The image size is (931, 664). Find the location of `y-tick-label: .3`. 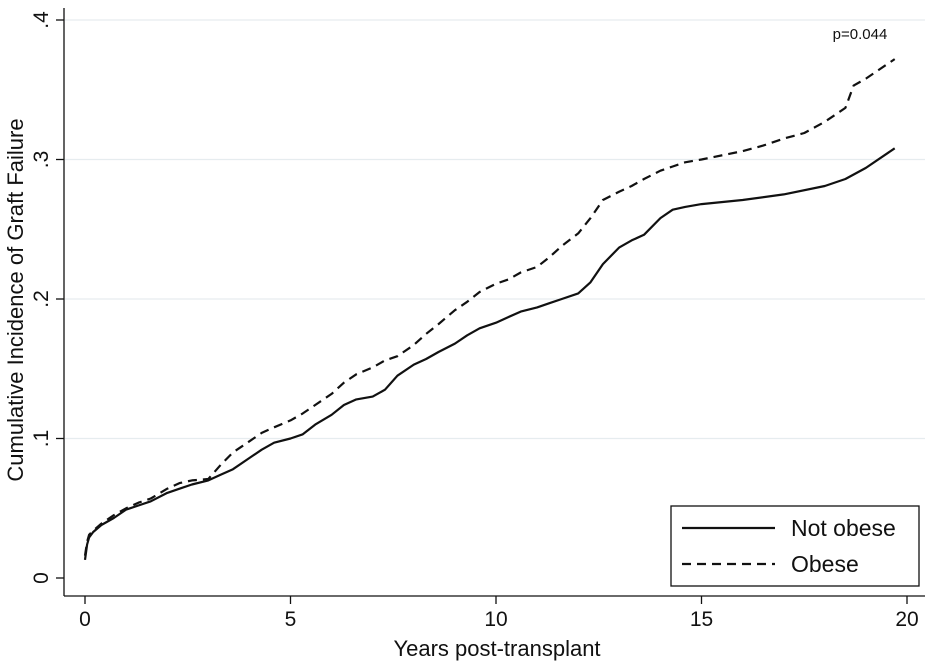

y-tick-label: .3 is located at coordinates (41, 160).